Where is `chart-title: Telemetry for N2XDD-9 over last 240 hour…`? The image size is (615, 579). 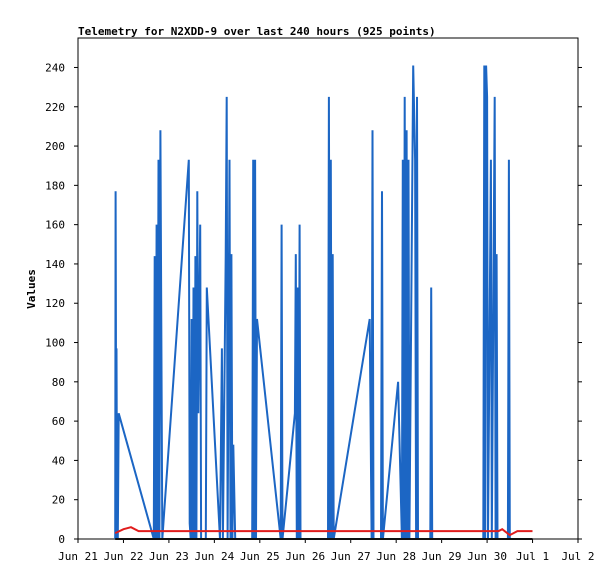 chart-title: Telemetry for N2XDD-9 over last 240 hour… is located at coordinates (257, 31).